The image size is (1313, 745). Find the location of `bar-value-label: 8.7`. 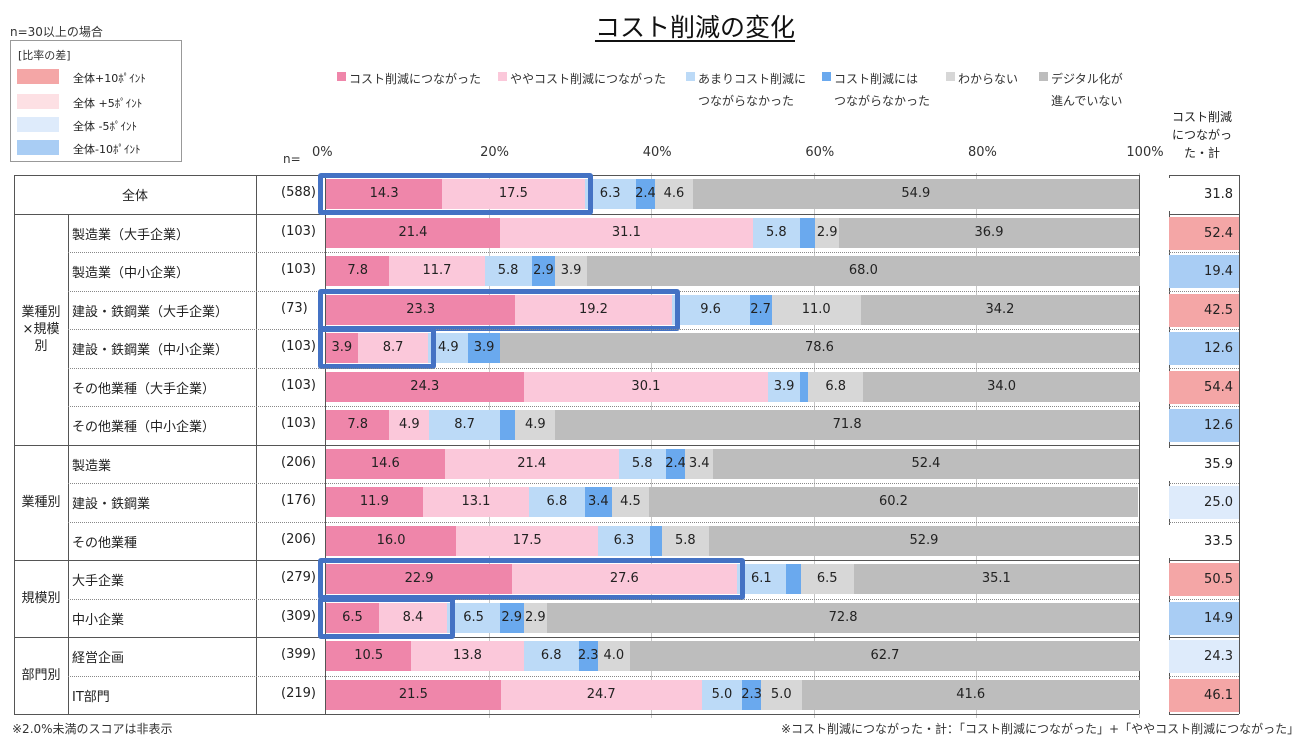

bar-value-label: 8.7 is located at coordinates (393, 348).